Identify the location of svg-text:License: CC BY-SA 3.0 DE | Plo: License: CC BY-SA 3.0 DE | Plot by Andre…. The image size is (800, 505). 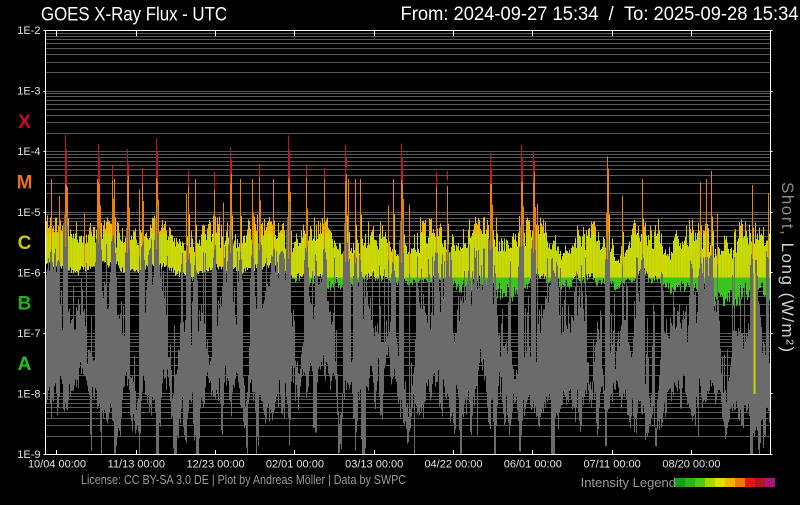
(243, 479).